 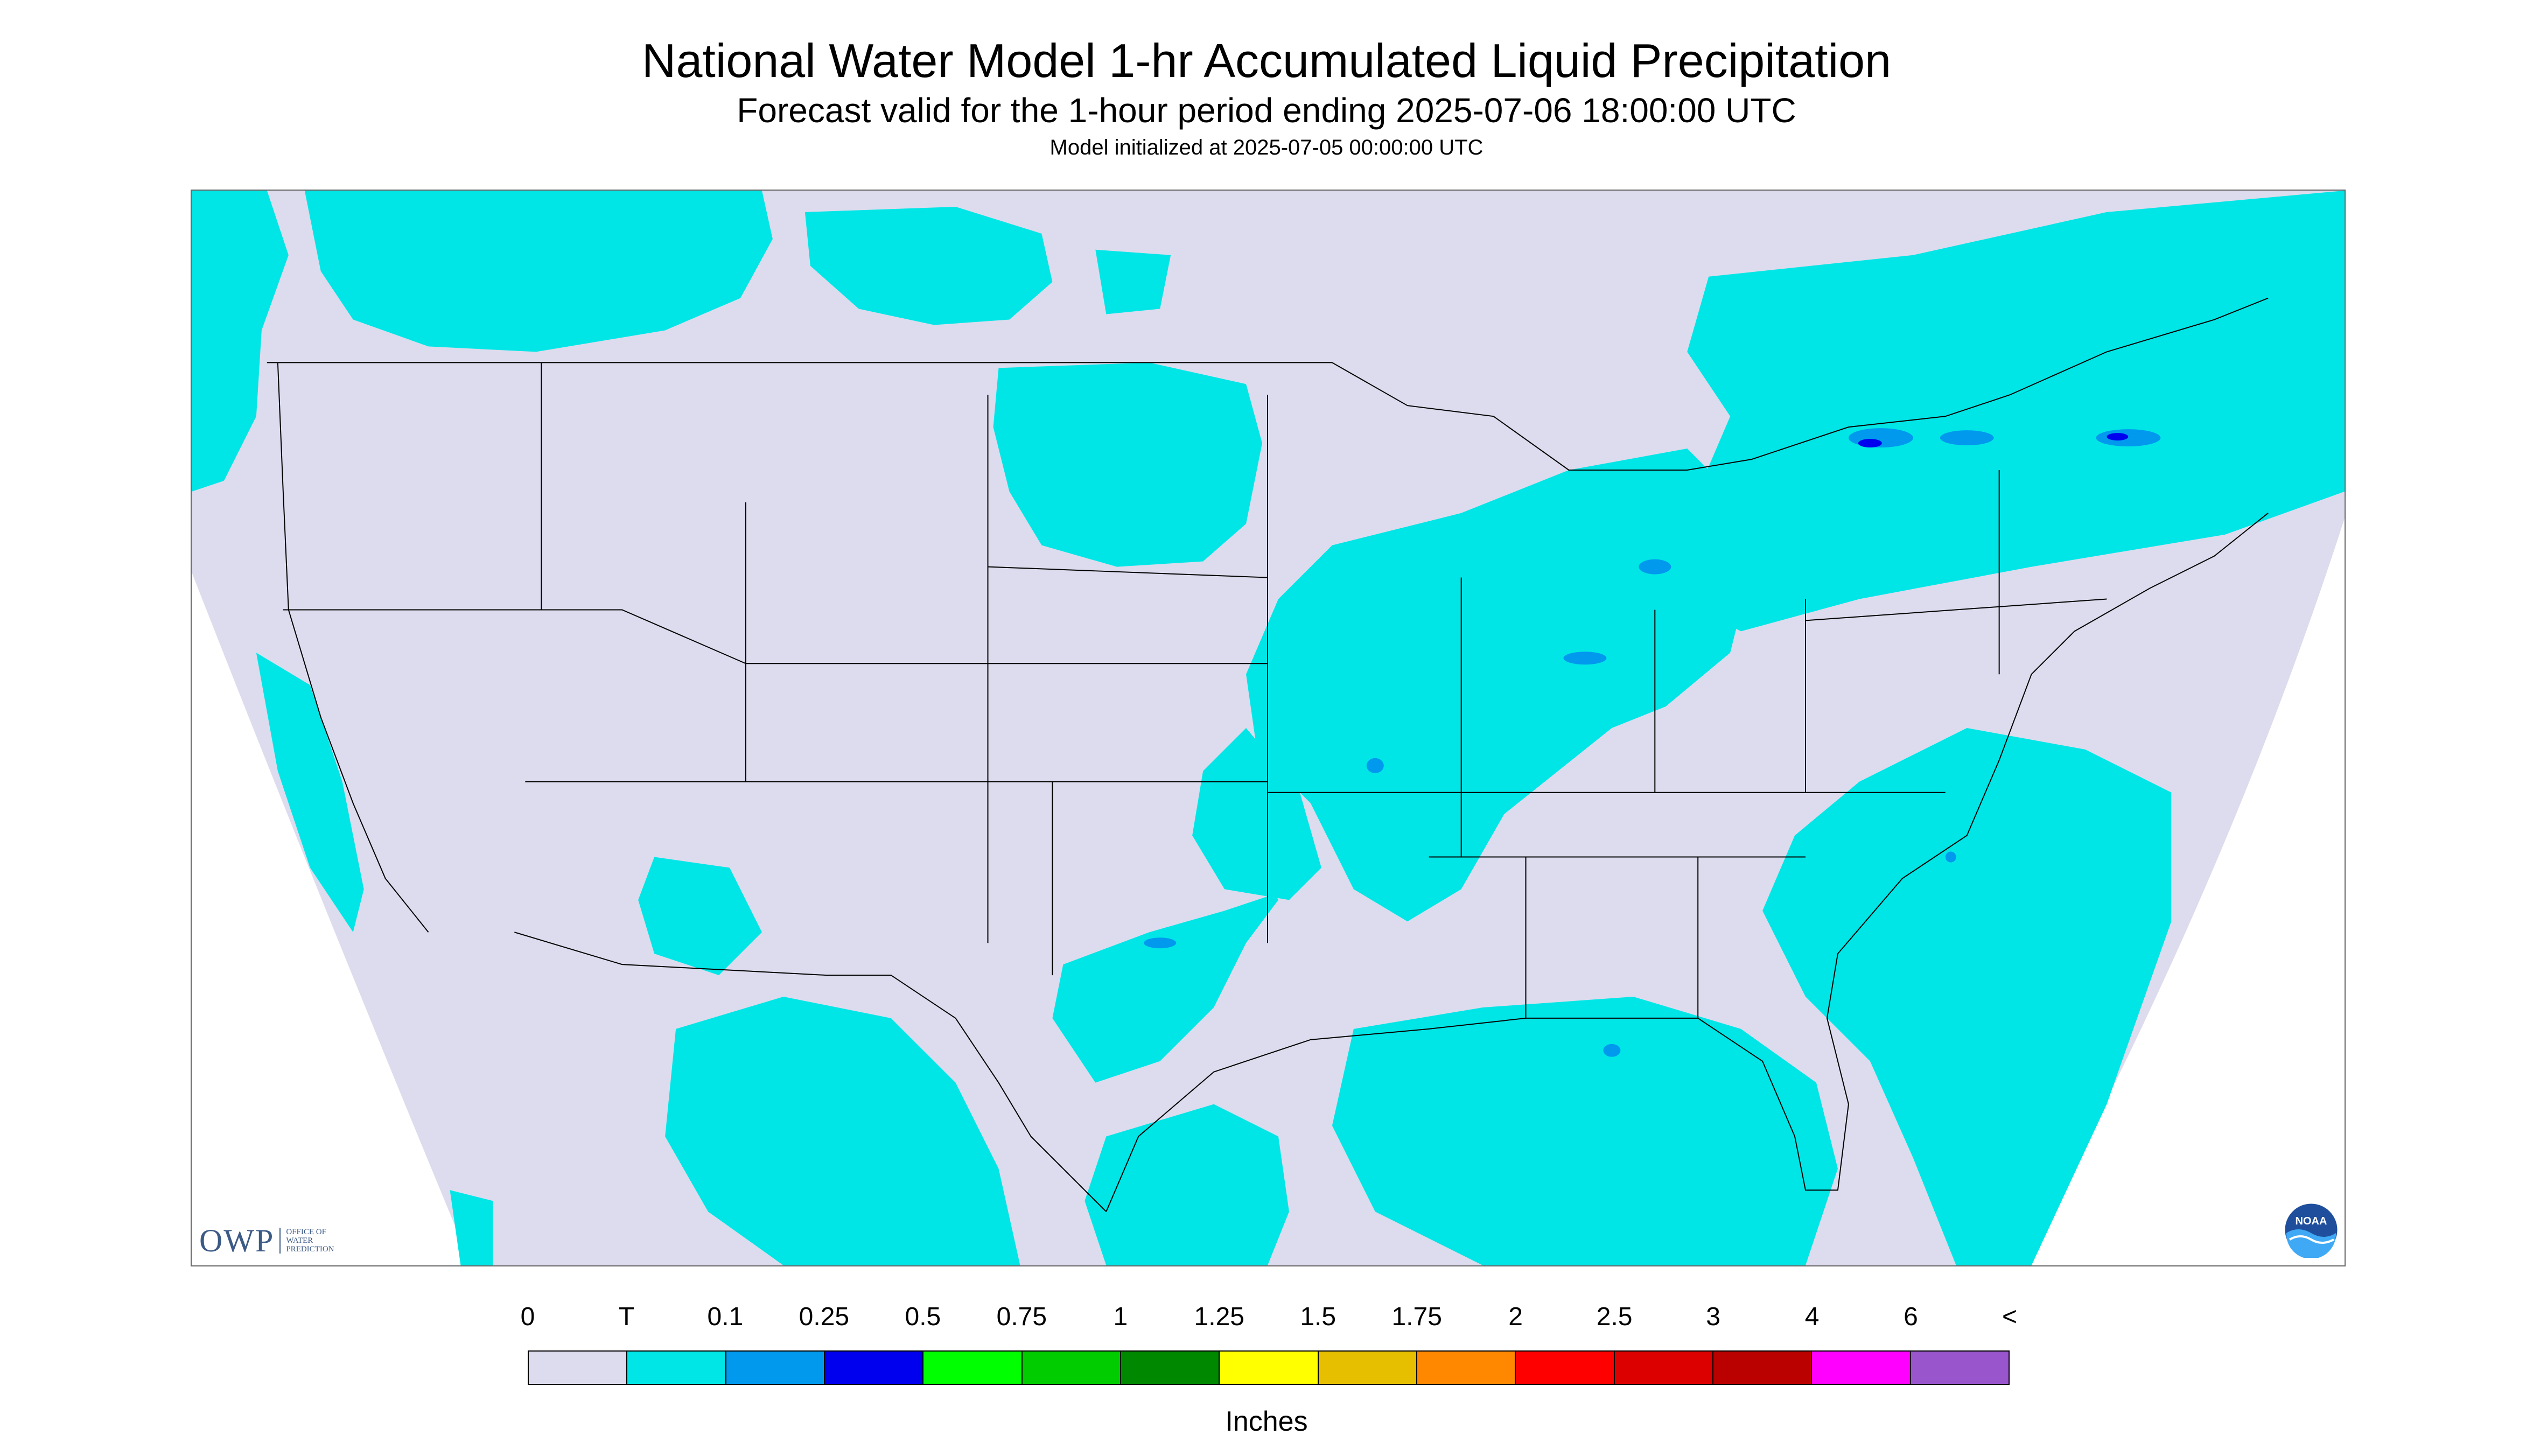 I want to click on legend-tick-label: 0.75, so click(x=1022, y=1317).